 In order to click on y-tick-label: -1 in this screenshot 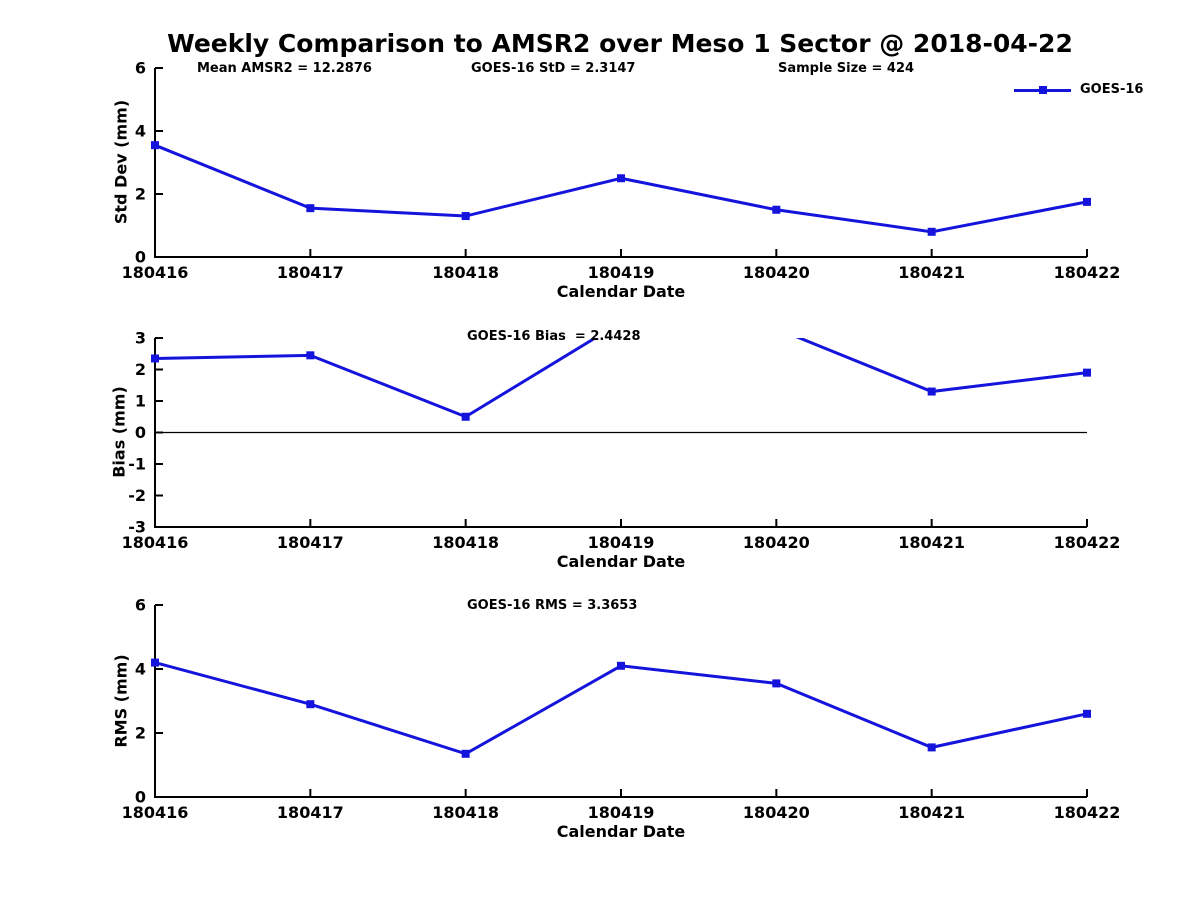, I will do `click(137, 464)`.